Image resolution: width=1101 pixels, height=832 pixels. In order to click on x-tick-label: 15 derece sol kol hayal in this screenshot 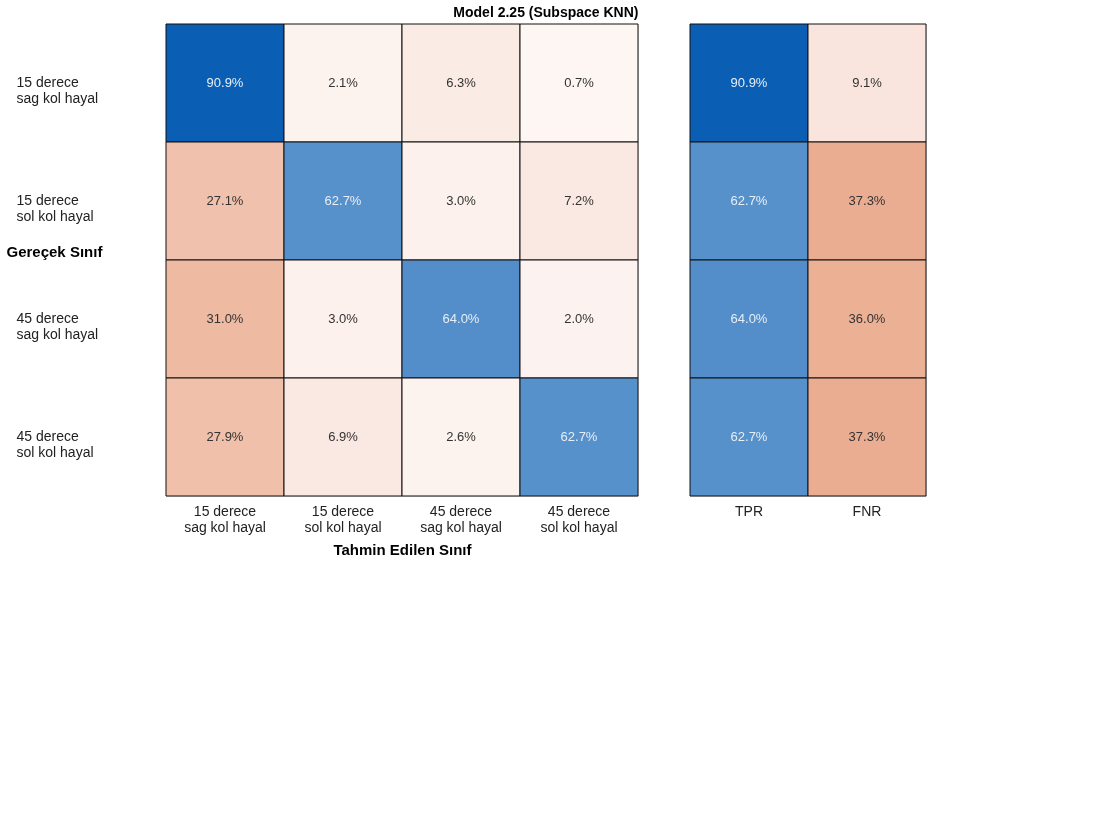, I will do `click(343, 518)`.